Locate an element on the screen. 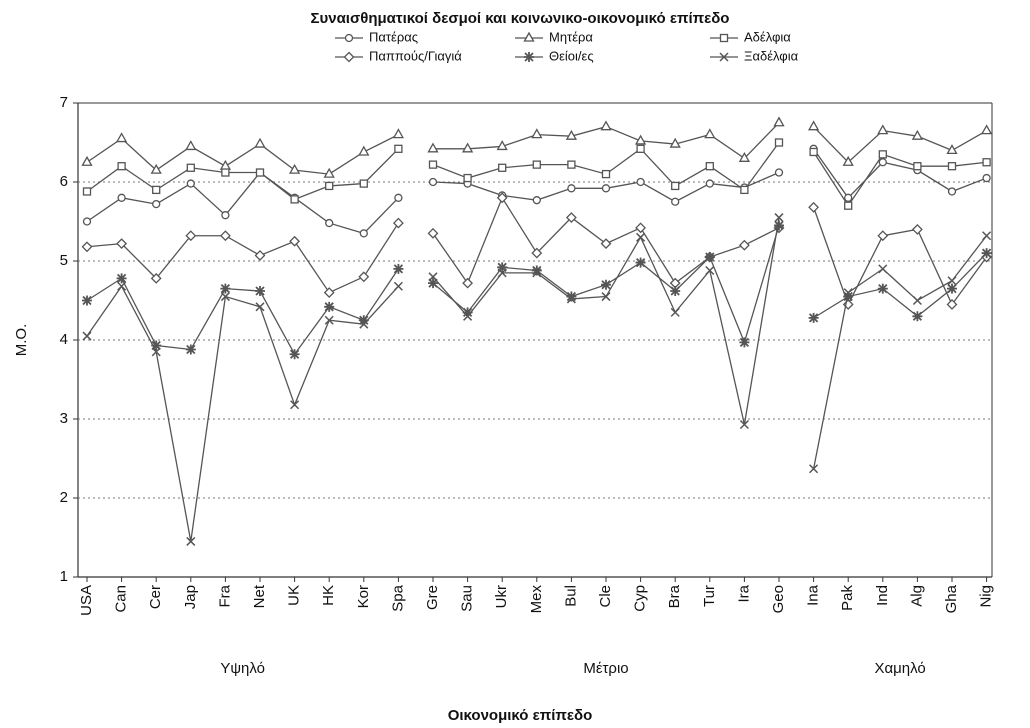 Image resolution: width=1030 pixels, height=728 pixels. legend-label: Αδέλφια is located at coordinates (767, 36).